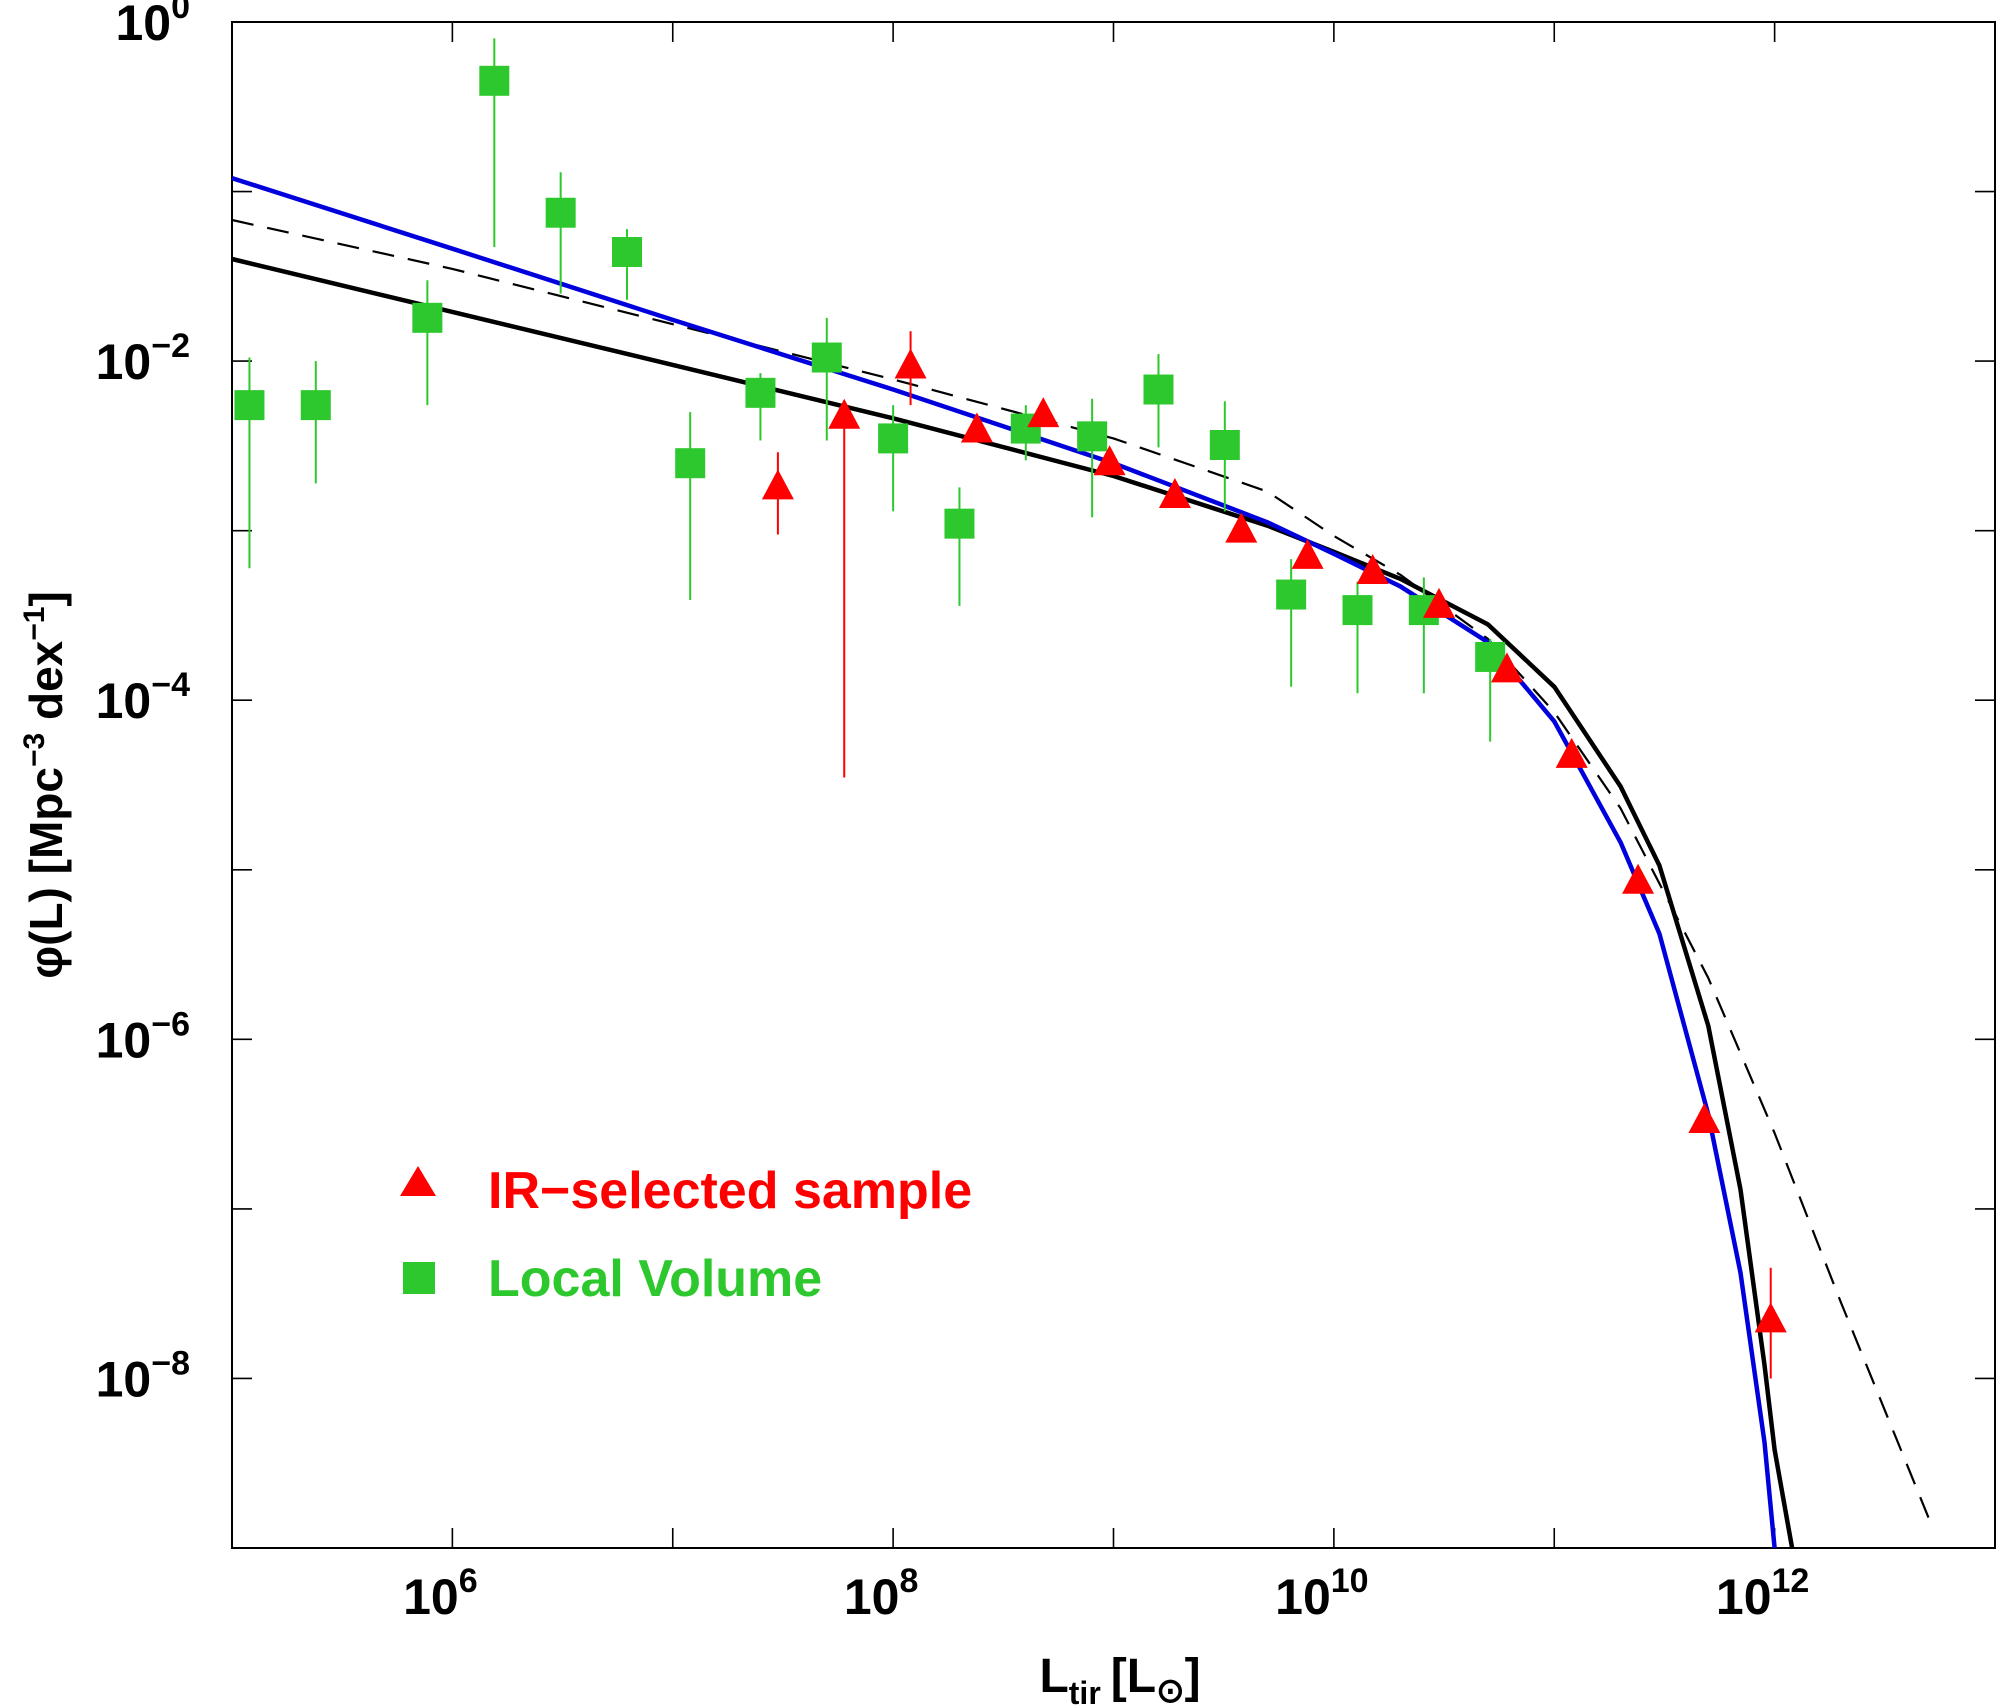 The width and height of the screenshot is (2016, 1707). I want to click on legend-label-local-volume: Local Volume, so click(655, 1279).